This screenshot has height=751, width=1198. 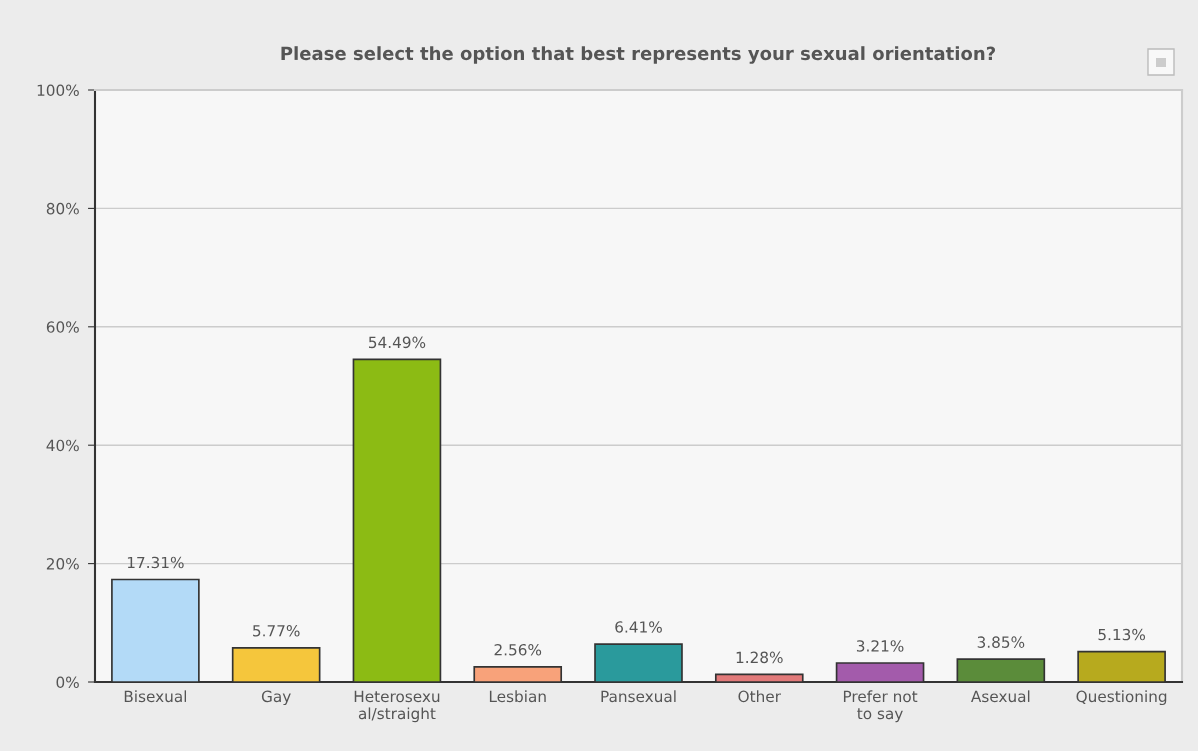 I want to click on x-tick-label: Questioning, so click(x=1121, y=698).